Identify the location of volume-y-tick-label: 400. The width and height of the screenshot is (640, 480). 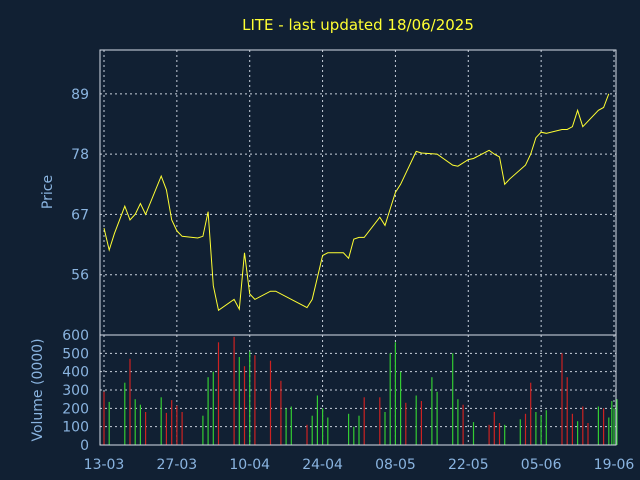
(75, 373).